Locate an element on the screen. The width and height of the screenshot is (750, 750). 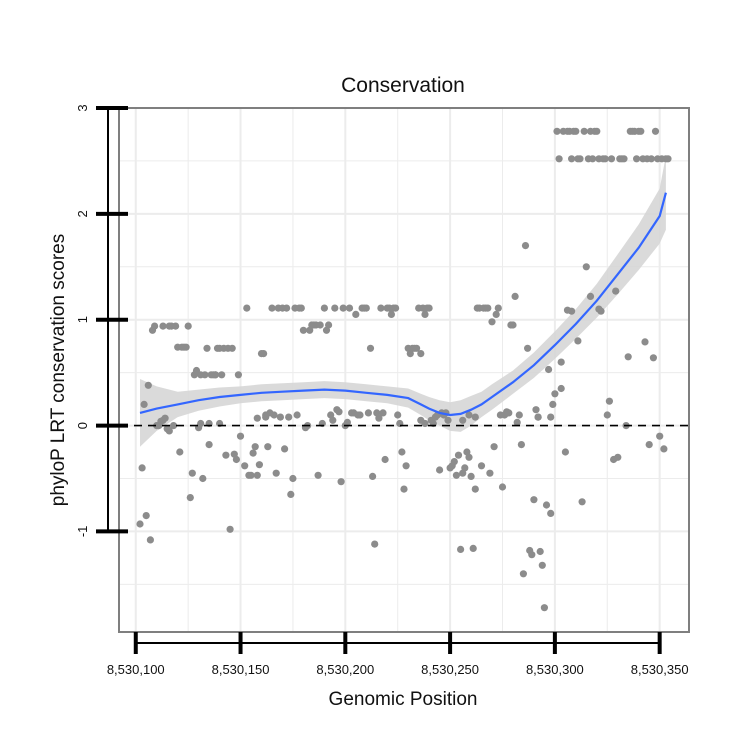
y-tick-label: 1 is located at coordinates (82, 319).